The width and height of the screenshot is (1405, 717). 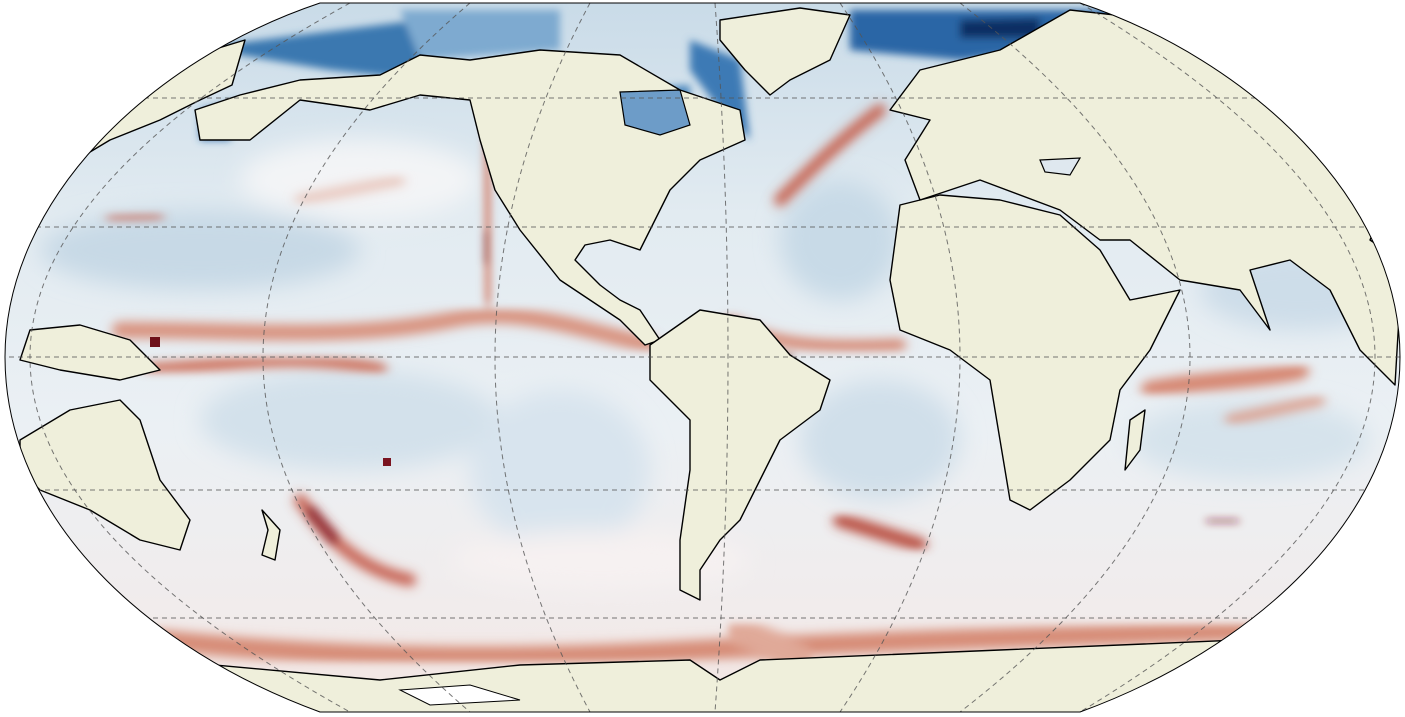 I want to click on madagascar, so click(x=1135, y=440).